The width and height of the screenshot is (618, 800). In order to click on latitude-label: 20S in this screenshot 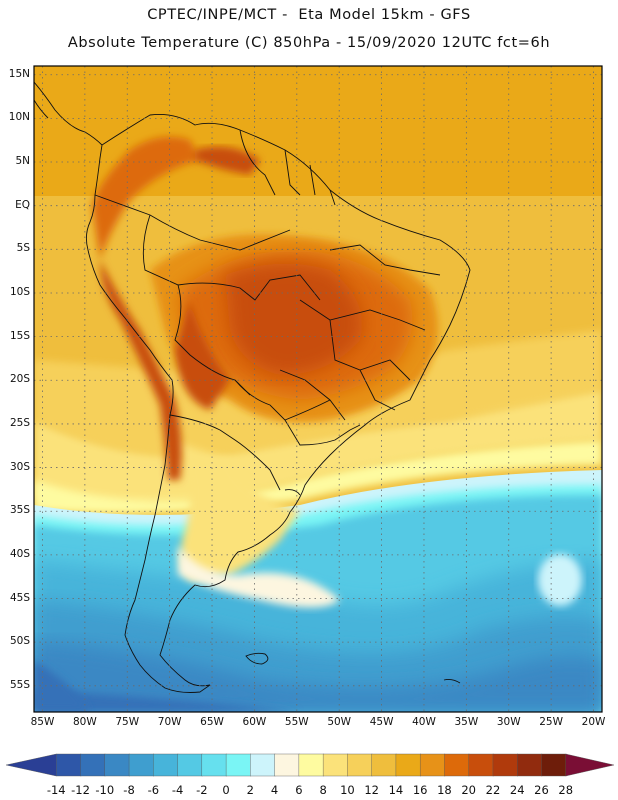, I will do `click(19, 379)`.